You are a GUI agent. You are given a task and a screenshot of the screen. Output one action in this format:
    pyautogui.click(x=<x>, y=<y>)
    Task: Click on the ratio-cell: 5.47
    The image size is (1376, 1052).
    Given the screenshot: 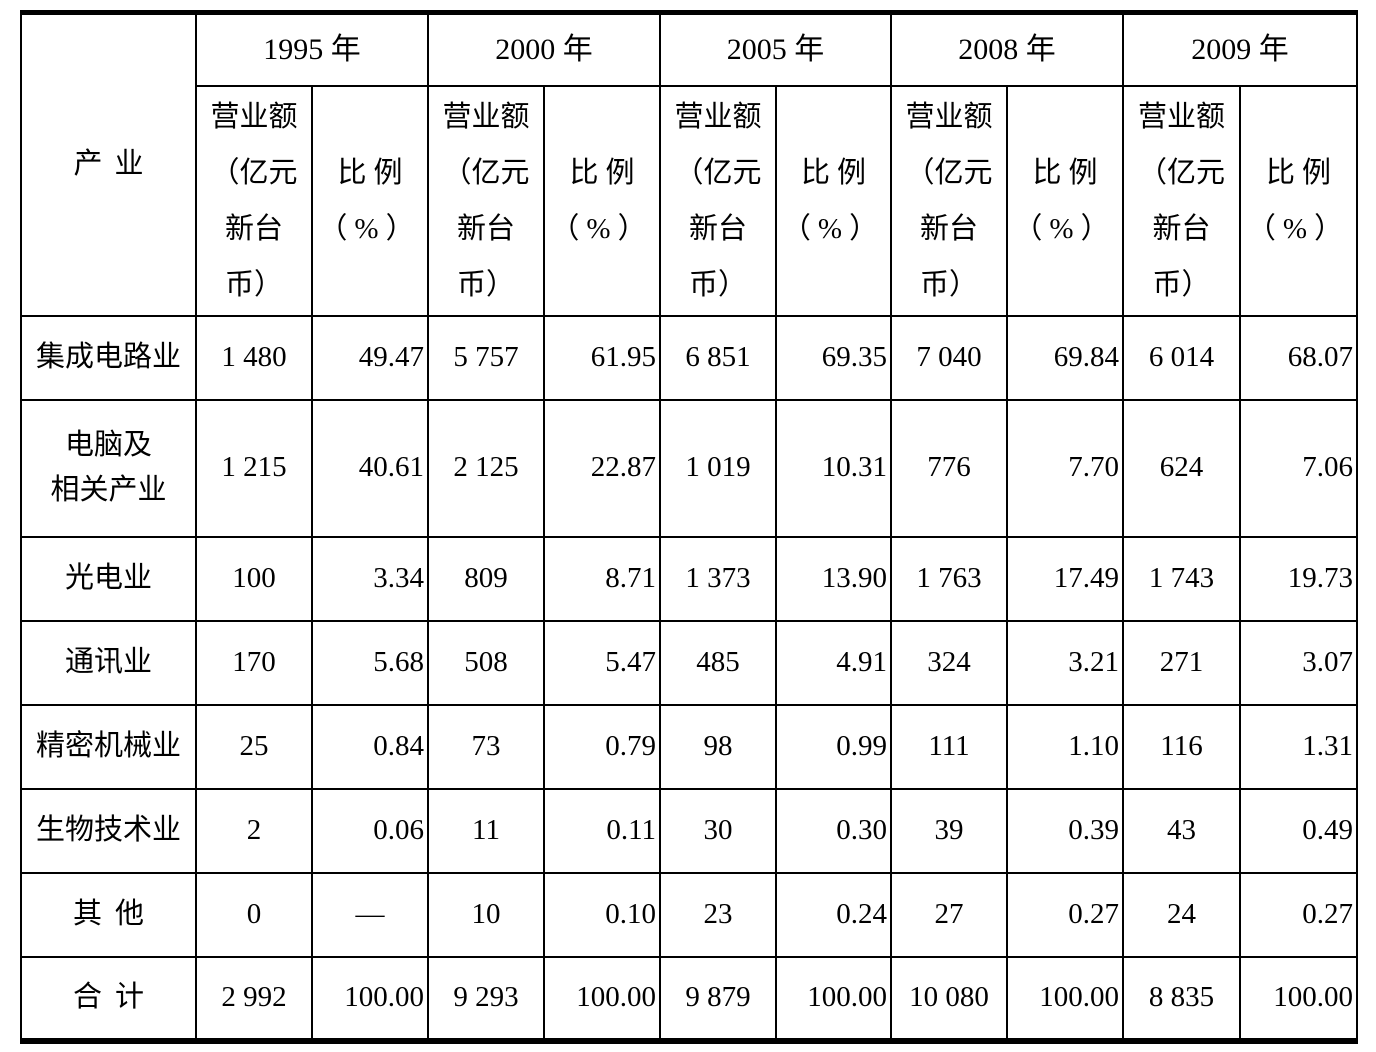 What is the action you would take?
    pyautogui.click(x=602, y=662)
    